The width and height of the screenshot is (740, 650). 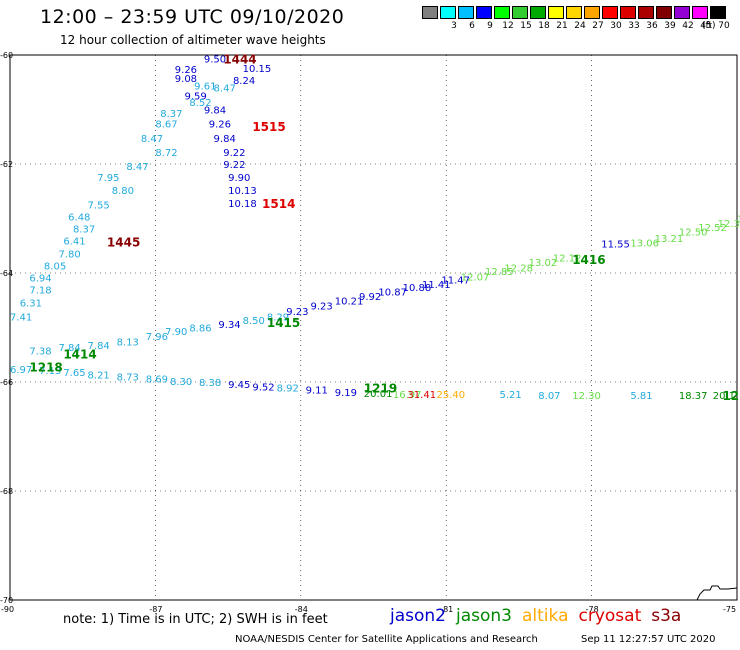 What do you see at coordinates (40, 290) in the screenshot?
I see `wave-height-value: 7.18` at bounding box center [40, 290].